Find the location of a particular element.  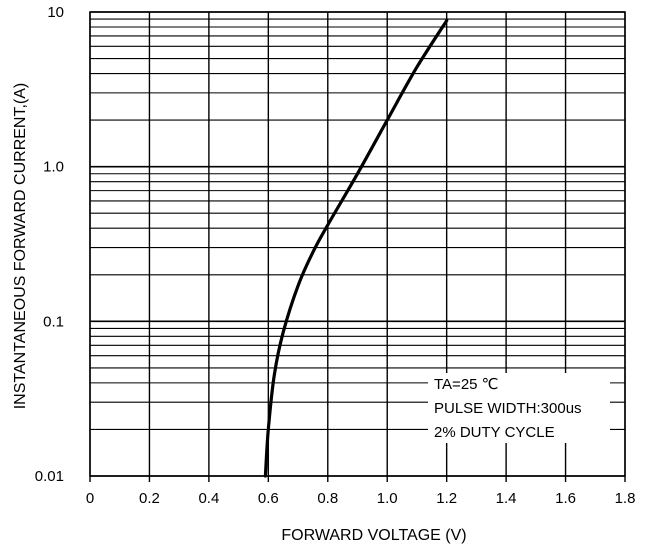

y-tick-label: 0.1 is located at coordinates (53, 321).